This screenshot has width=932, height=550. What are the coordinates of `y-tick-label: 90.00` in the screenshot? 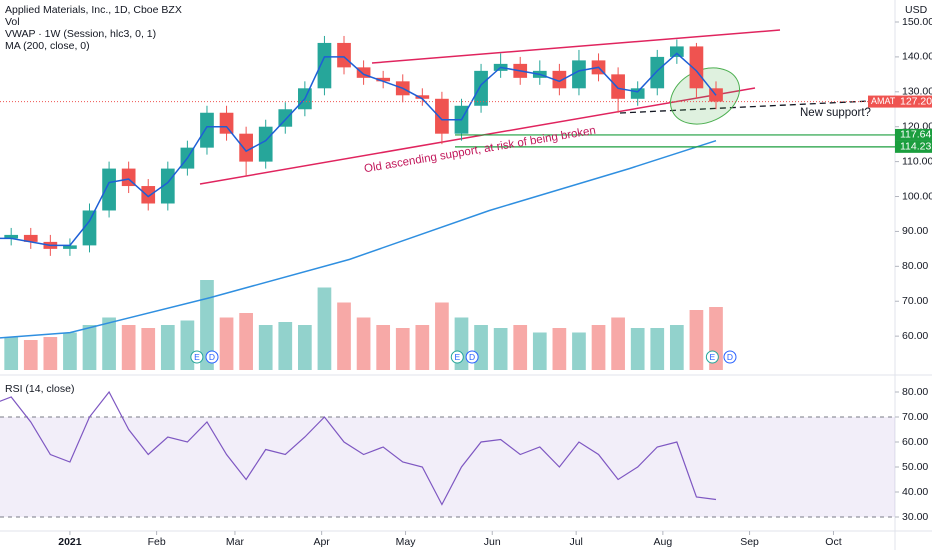 It's located at (915, 231).